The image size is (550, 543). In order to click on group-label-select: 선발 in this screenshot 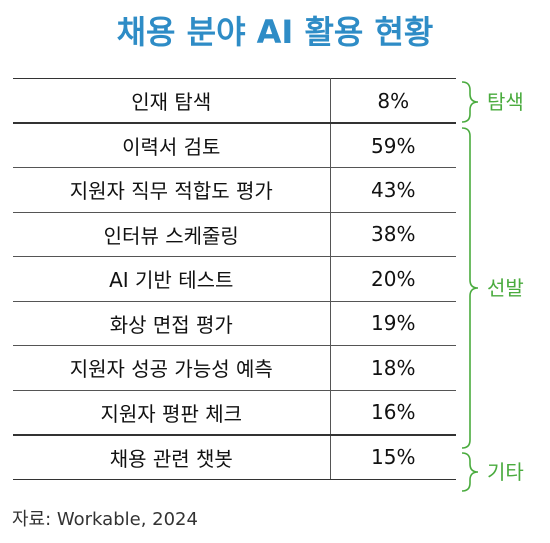, I will do `click(505, 288)`.